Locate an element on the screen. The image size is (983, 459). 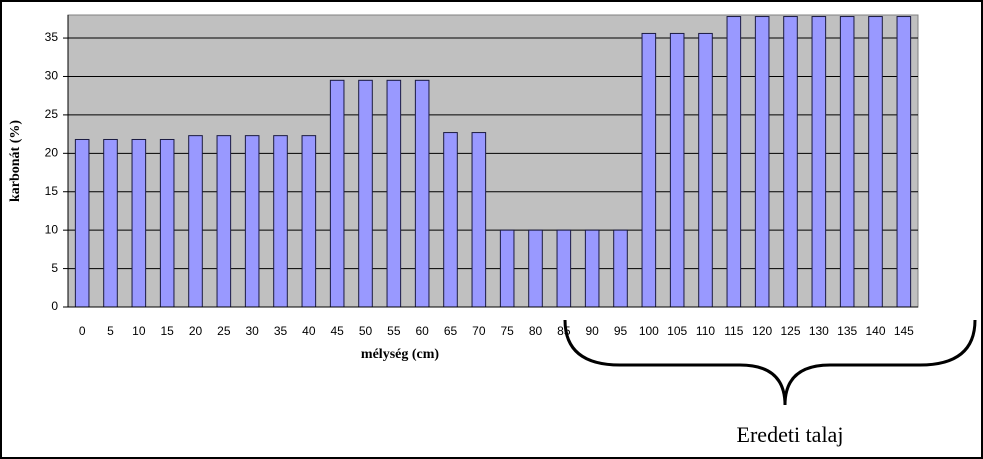
x-tick-label: 60 is located at coordinates (422, 331).